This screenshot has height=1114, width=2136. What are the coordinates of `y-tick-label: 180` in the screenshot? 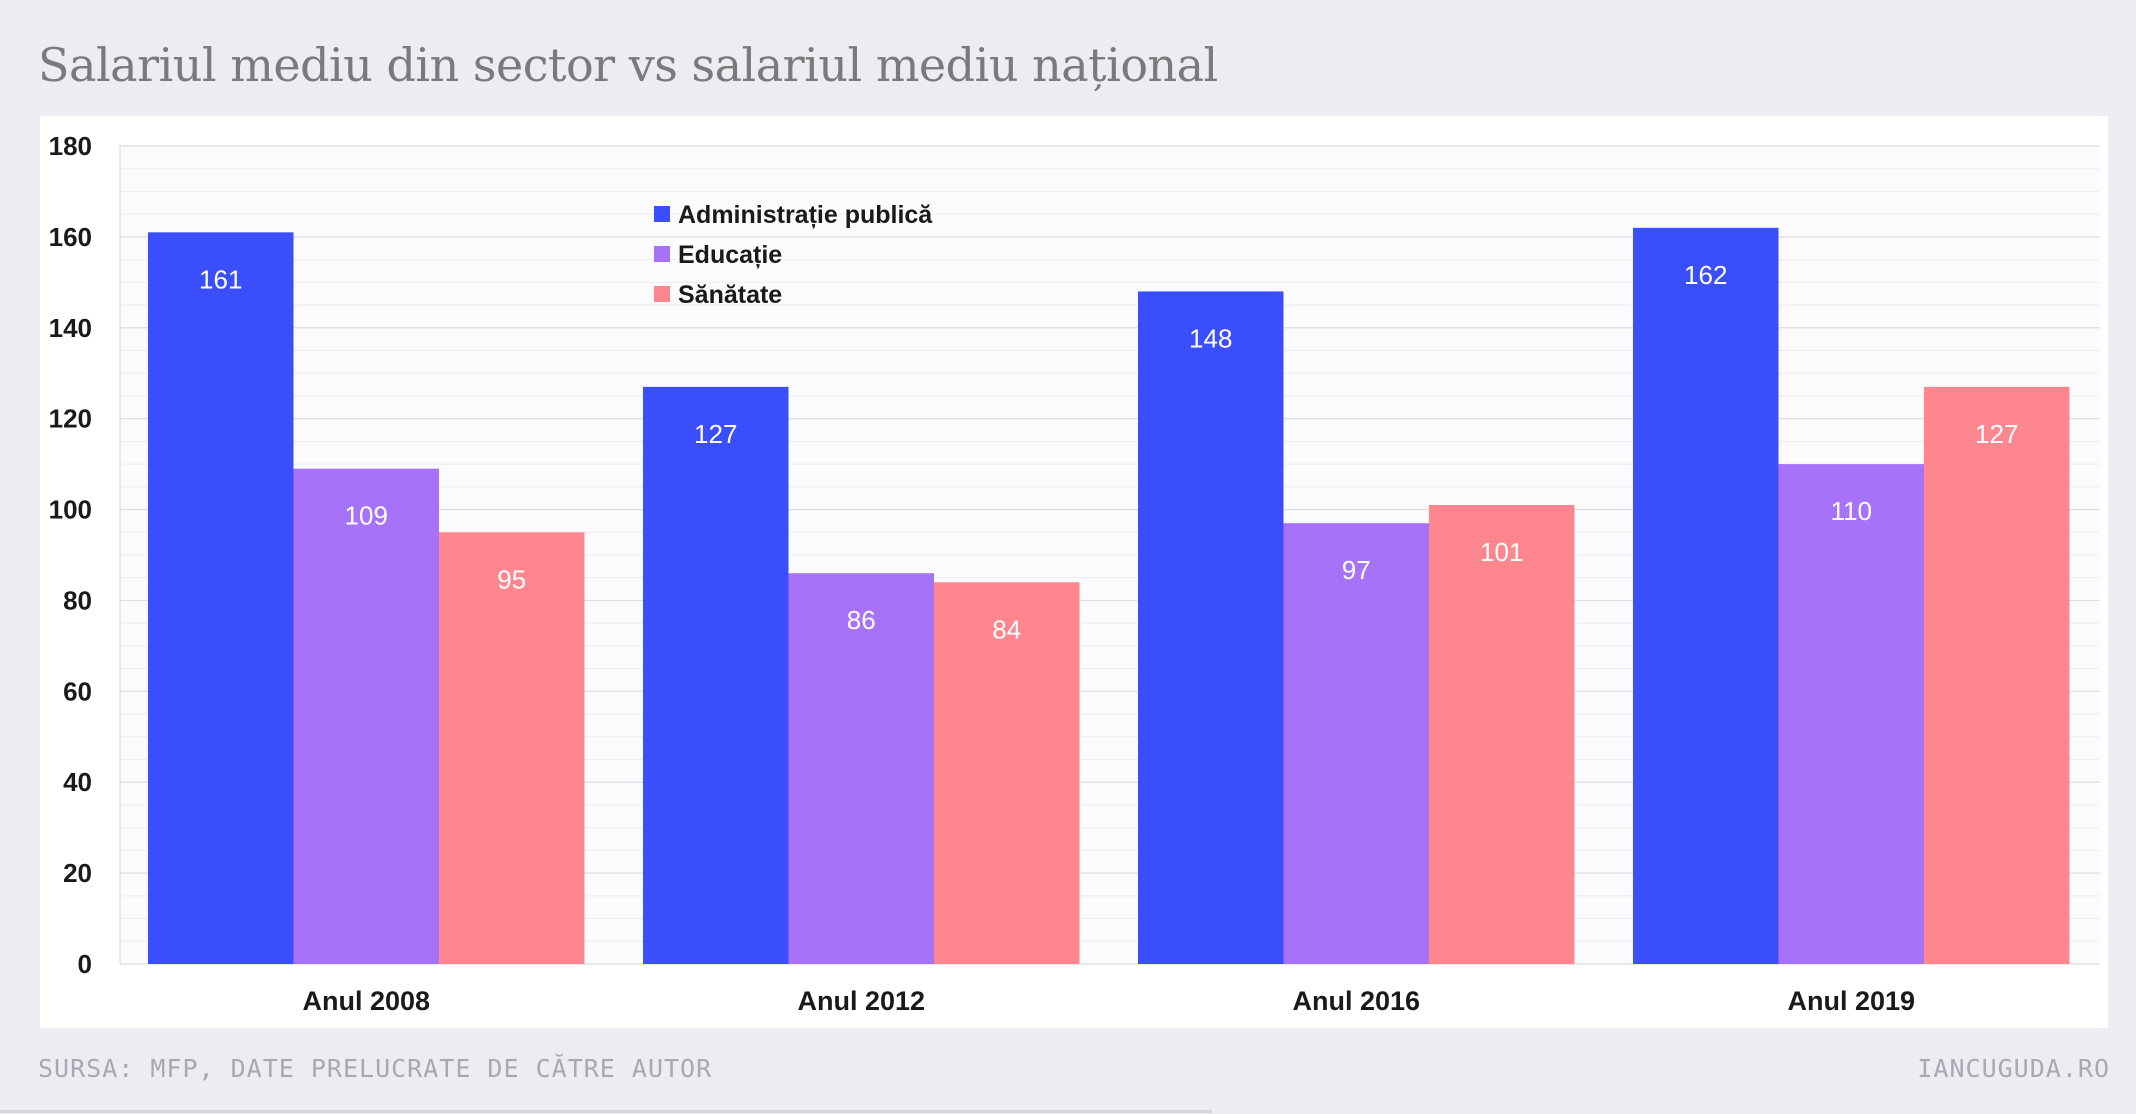 It's located at (70, 146).